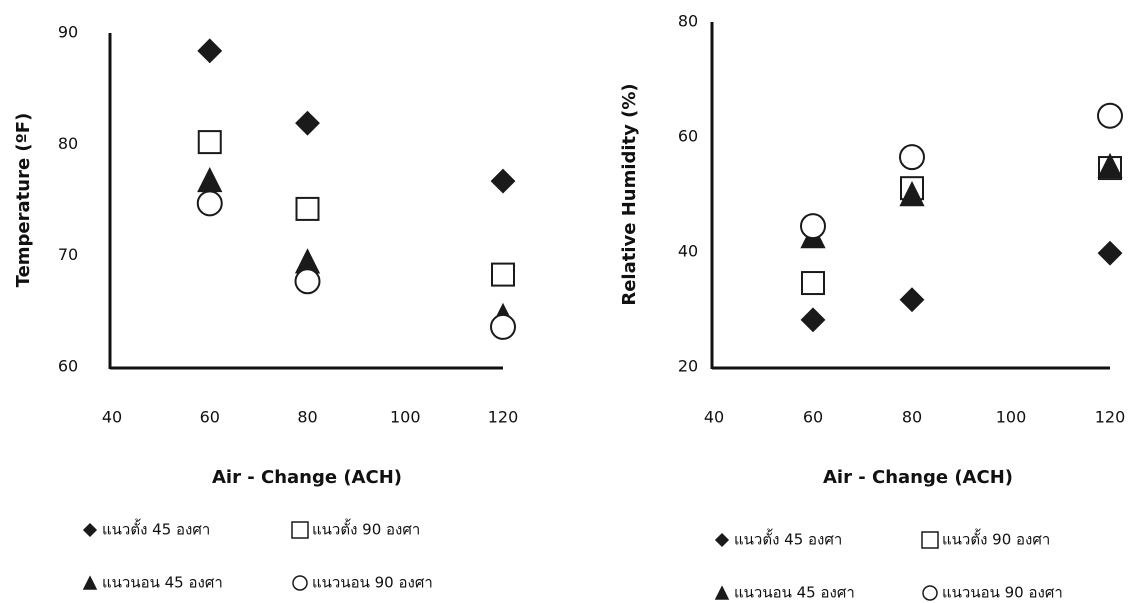  What do you see at coordinates (23, 200) in the screenshot?
I see `y-axis-title: Temperature (ºF)` at bounding box center [23, 200].